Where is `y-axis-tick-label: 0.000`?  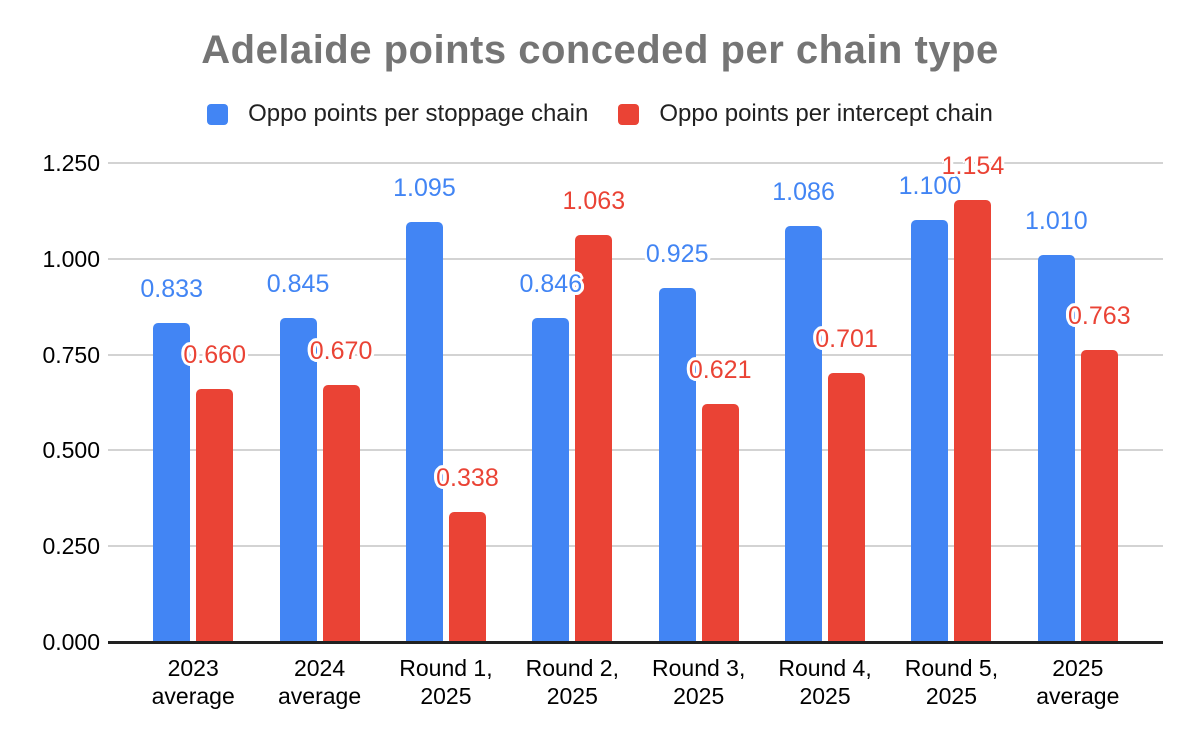 y-axis-tick-label: 0.000 is located at coordinates (71, 642).